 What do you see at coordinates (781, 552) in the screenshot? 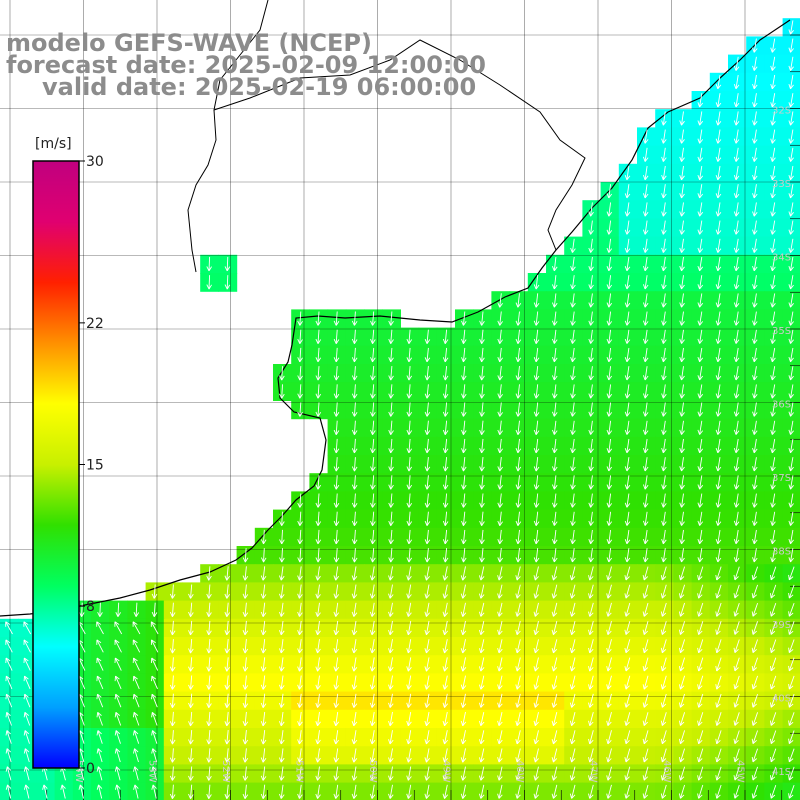
I see `lat-label: 38S` at bounding box center [781, 552].